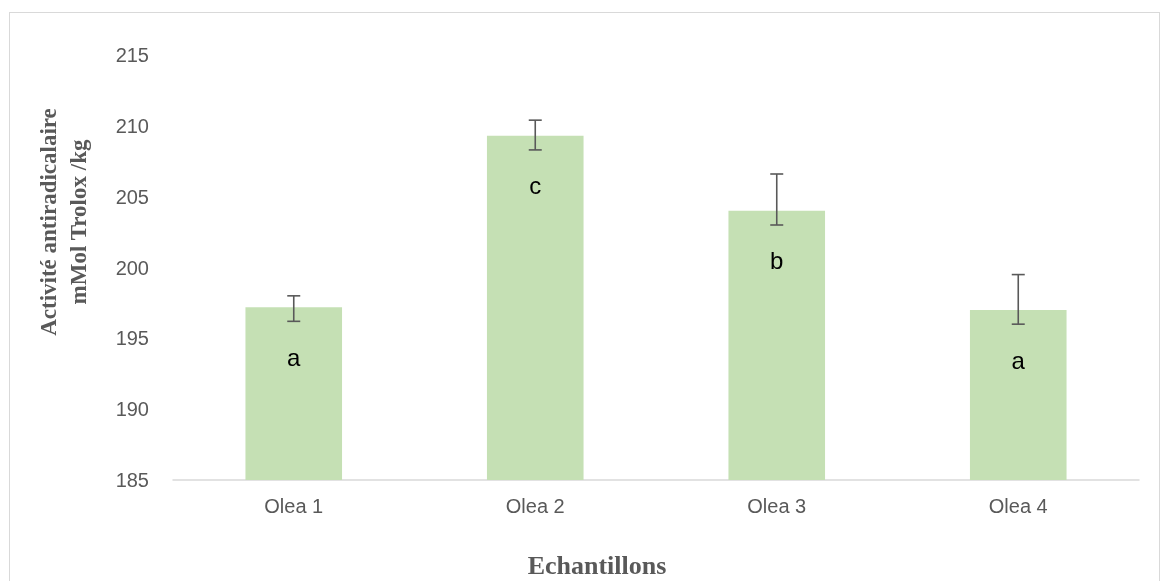  Describe the element at coordinates (535, 186) in the screenshot. I see `annotation: c` at that location.